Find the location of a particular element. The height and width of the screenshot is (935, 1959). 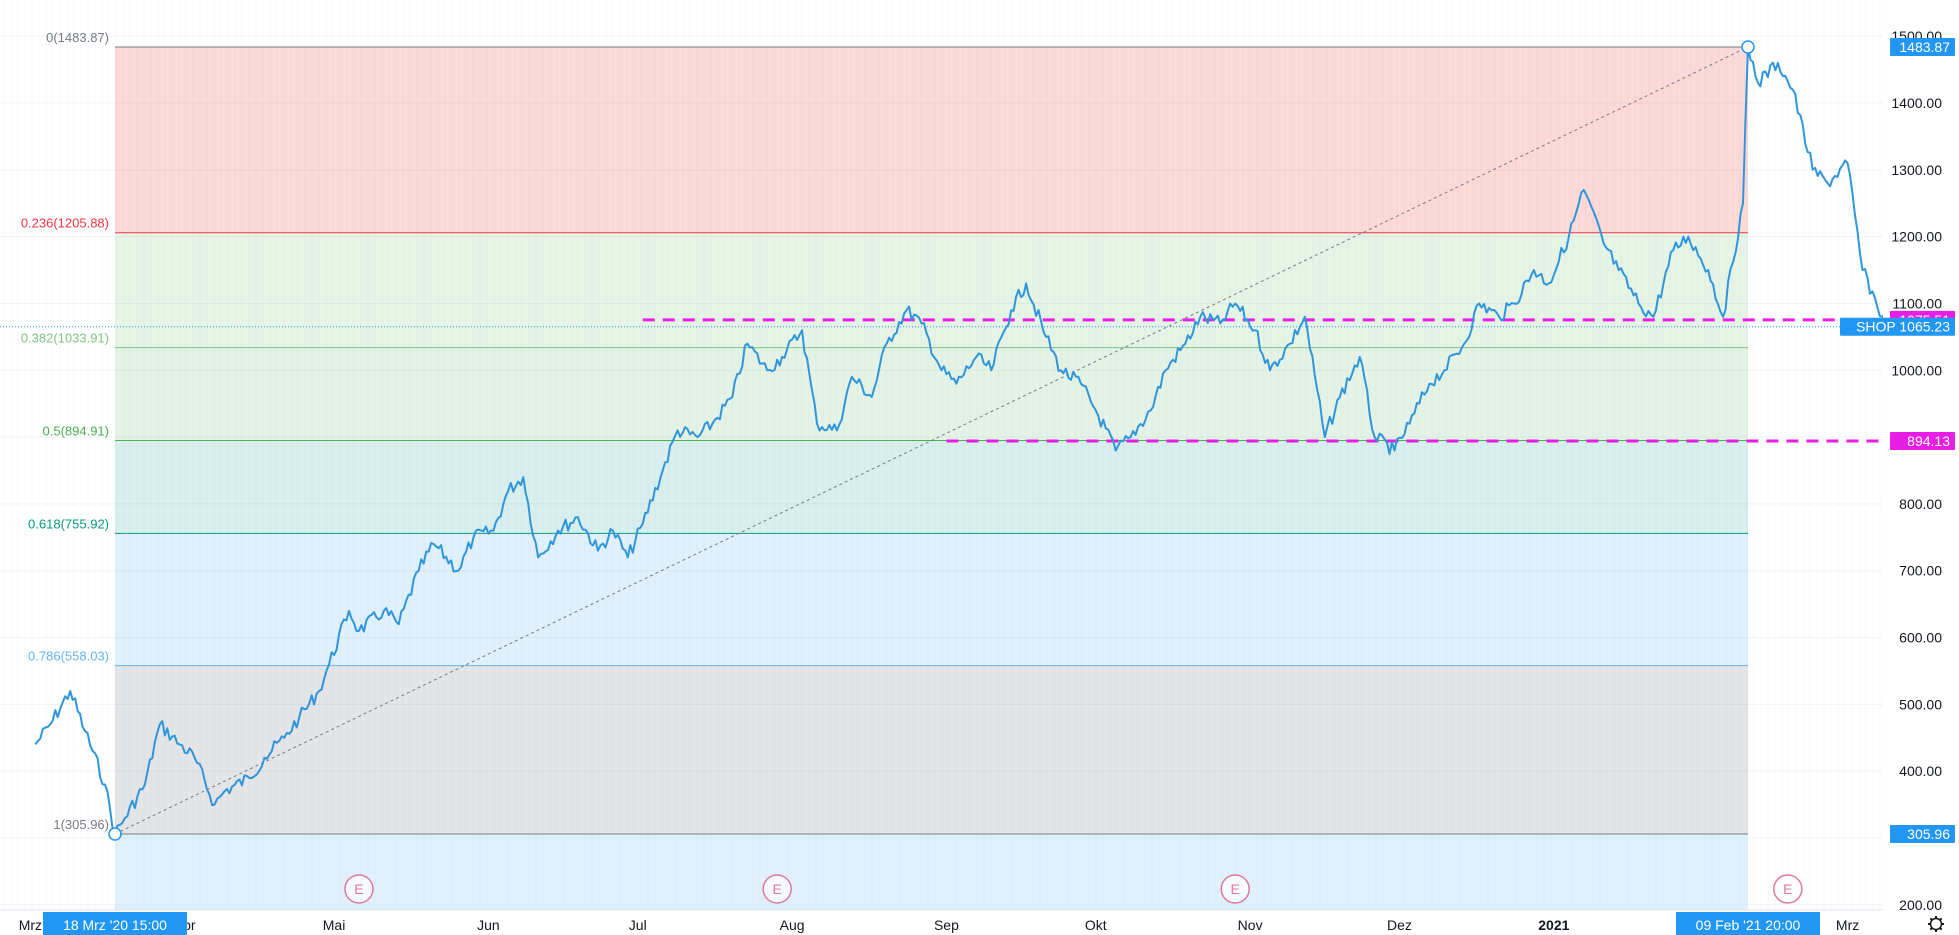

price-label-text: 305.96 is located at coordinates (1928, 834).